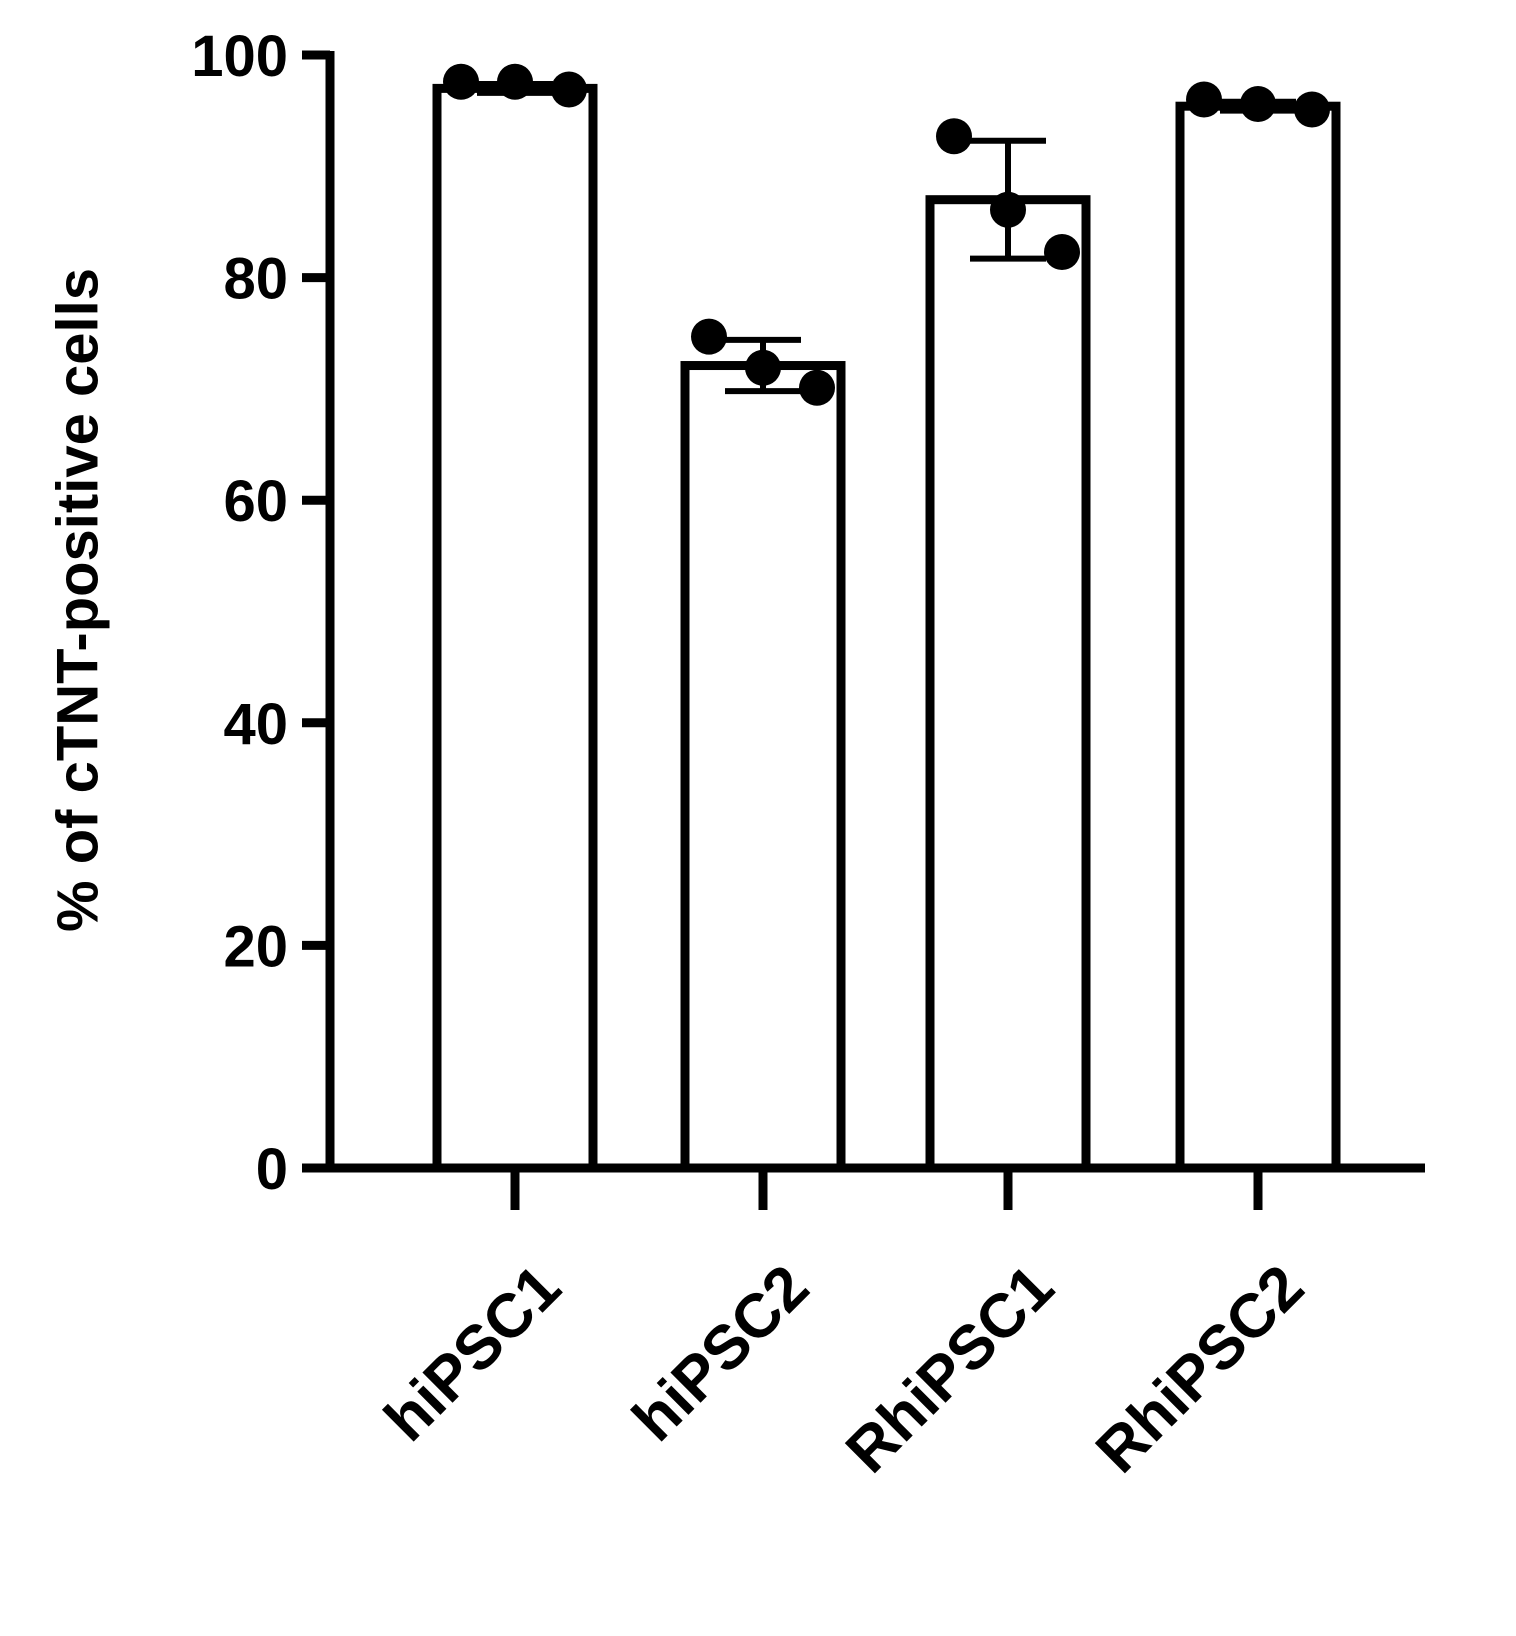  Describe the element at coordinates (1200, 1369) in the screenshot. I see `x-tick-label: RhiPSC2` at that location.